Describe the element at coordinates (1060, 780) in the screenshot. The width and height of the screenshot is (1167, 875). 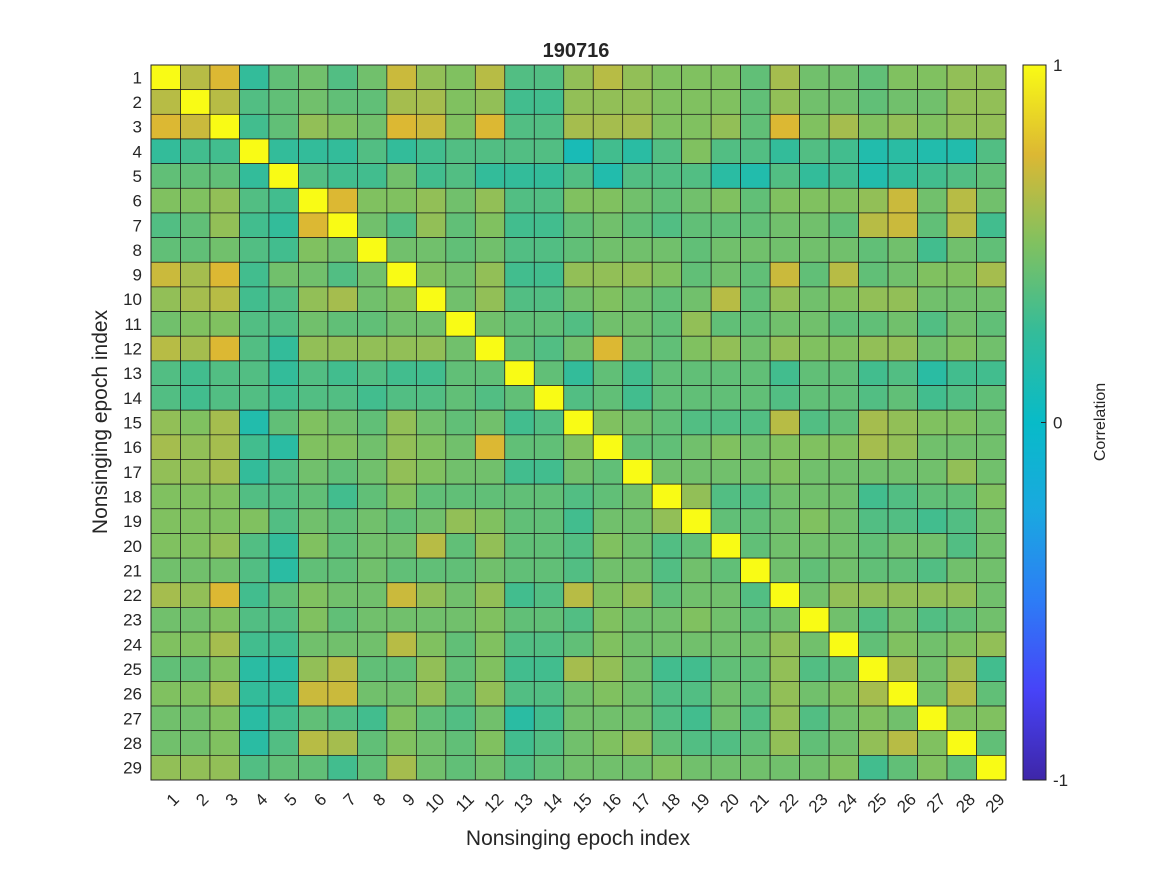
I see `colorbar-tick-label: -1` at that location.